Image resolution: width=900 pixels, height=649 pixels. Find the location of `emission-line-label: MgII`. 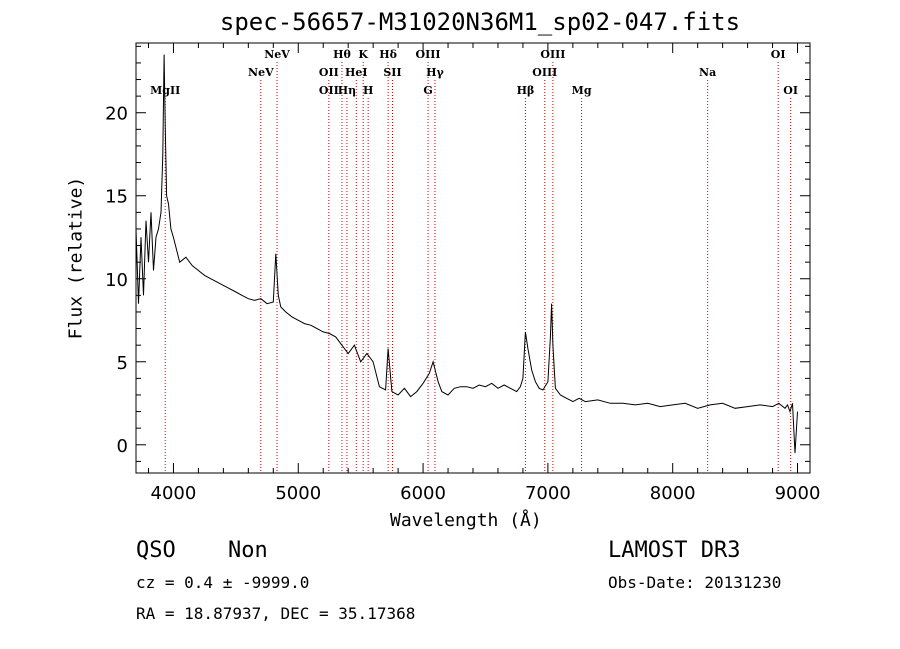

emission-line-label: MgII is located at coordinates (165, 90).